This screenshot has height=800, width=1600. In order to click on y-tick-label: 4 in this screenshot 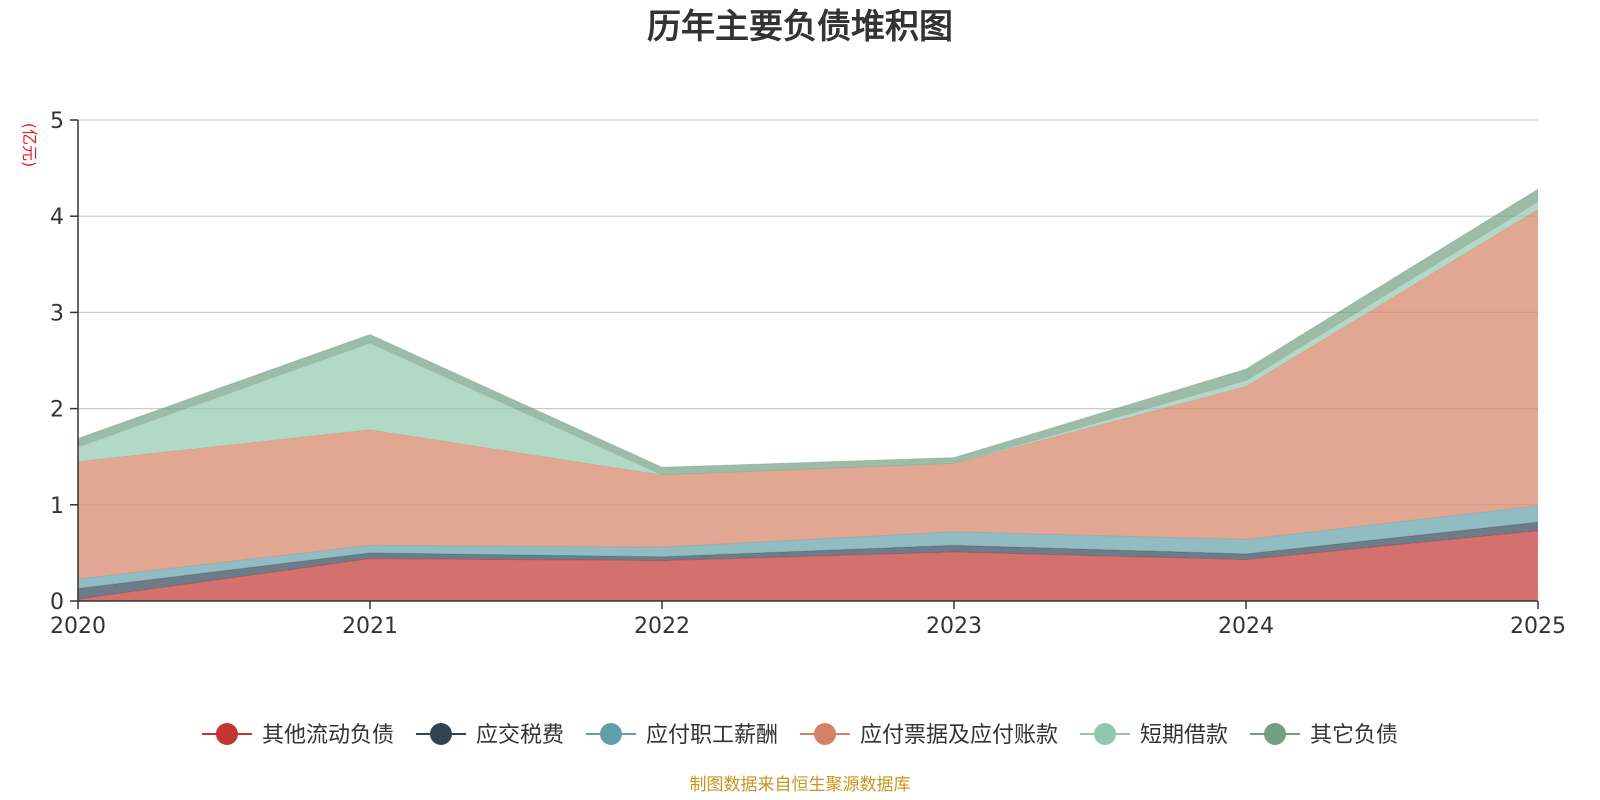, I will do `click(57, 217)`.